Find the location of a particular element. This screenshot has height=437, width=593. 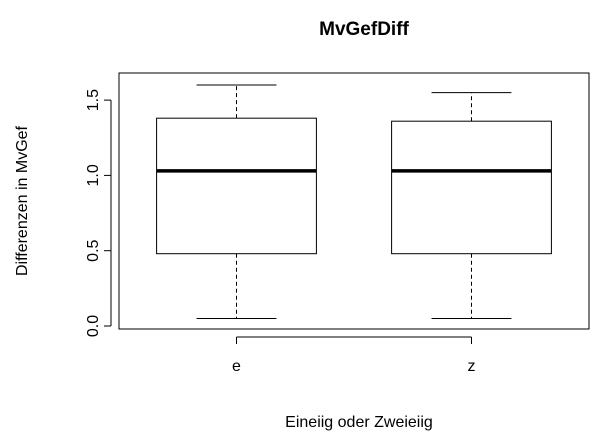

box-z is located at coordinates (471, 205).